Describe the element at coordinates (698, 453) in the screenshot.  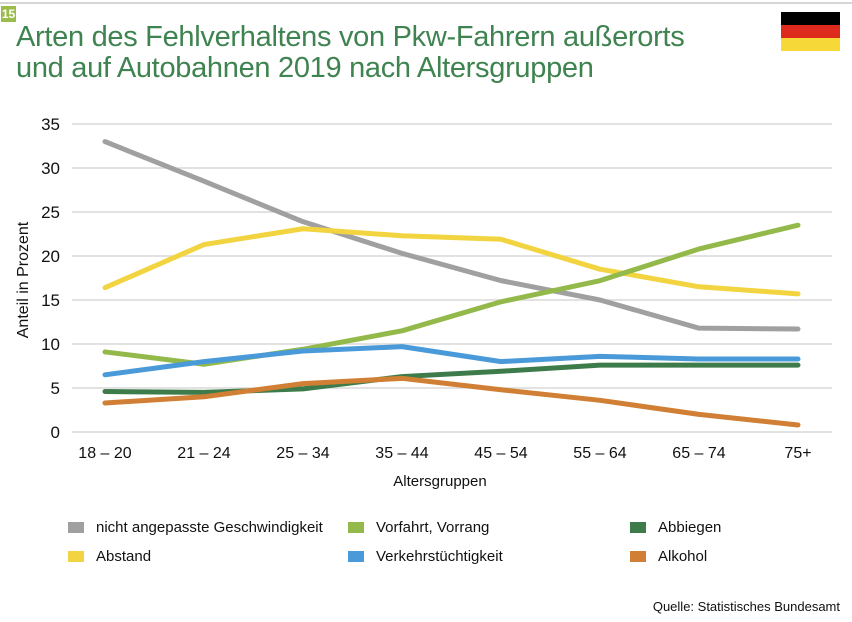
I see `x-tick-label: 65 – 74` at that location.